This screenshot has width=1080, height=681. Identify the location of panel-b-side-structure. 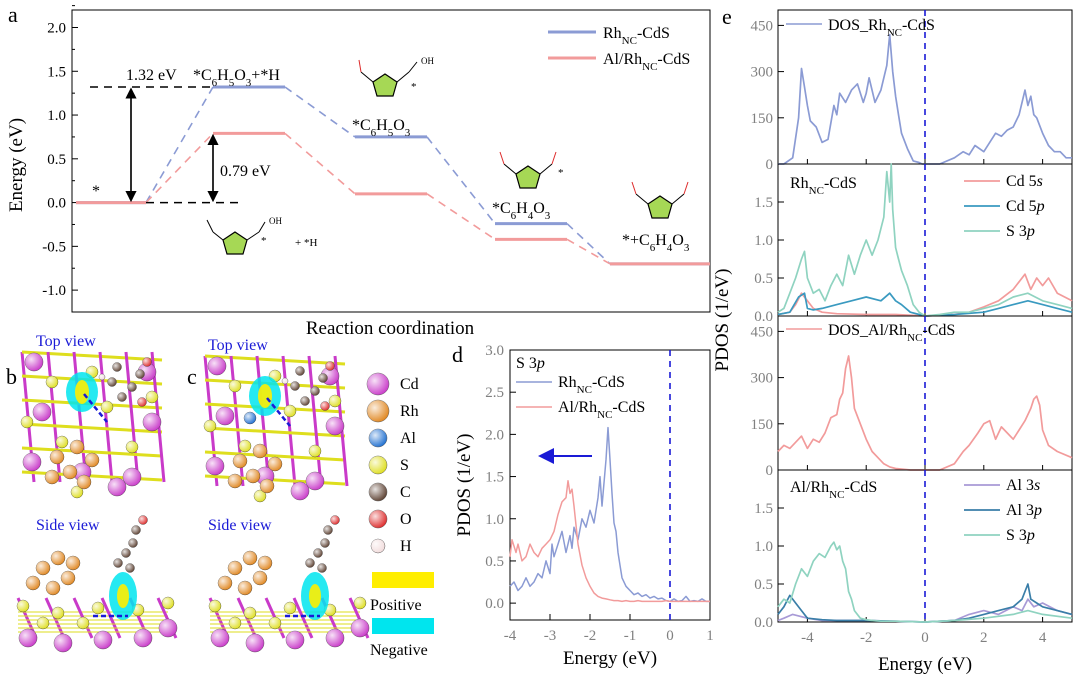
(97, 584).